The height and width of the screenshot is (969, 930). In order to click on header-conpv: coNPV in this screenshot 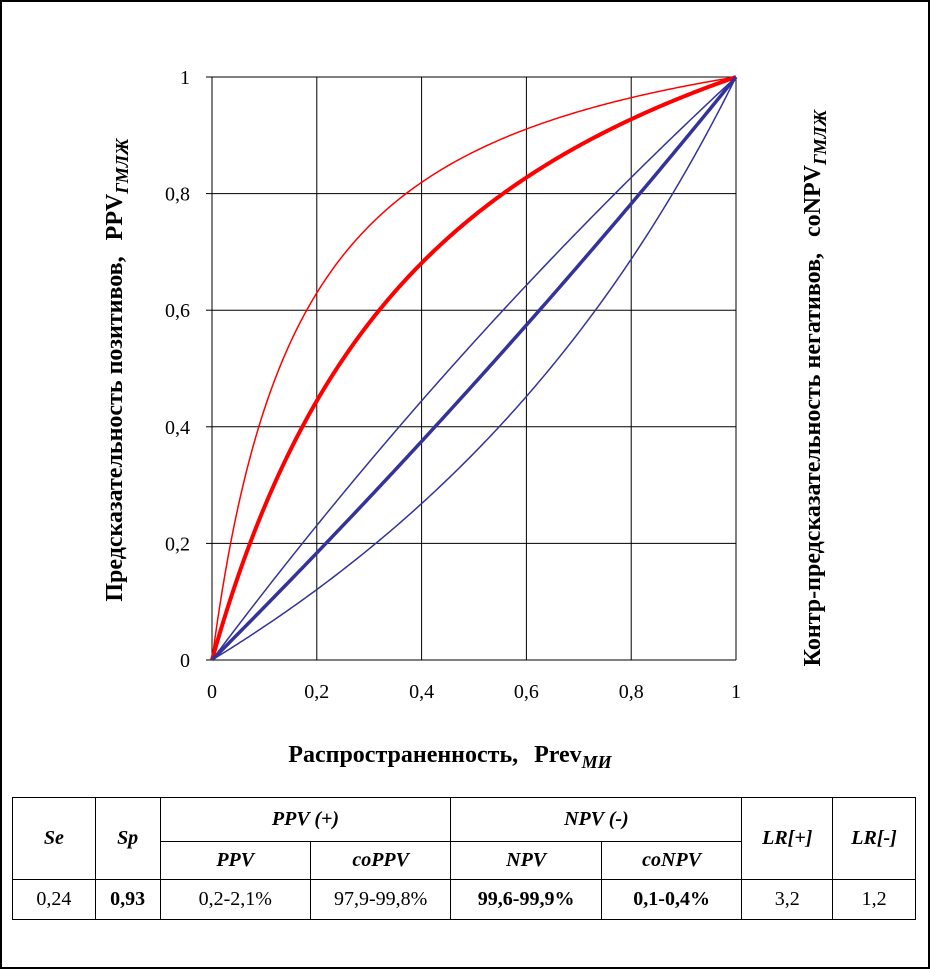, I will do `click(671, 860)`.